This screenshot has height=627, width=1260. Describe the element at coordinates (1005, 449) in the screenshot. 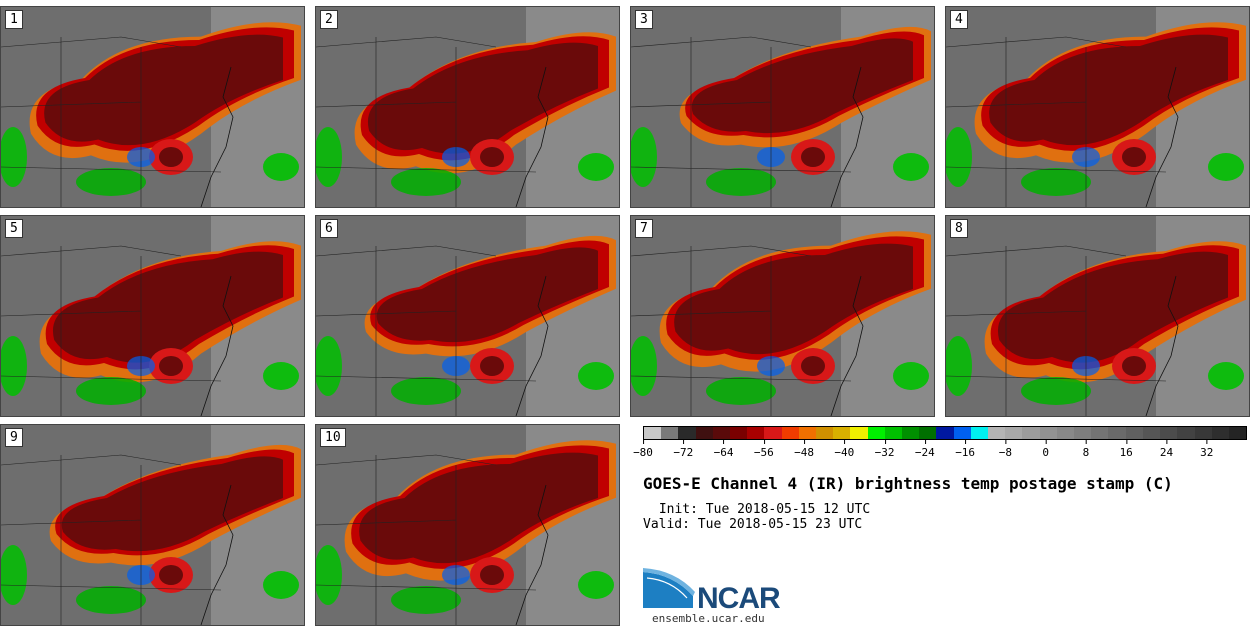

I see `colorbar-tick-label: −8` at that location.